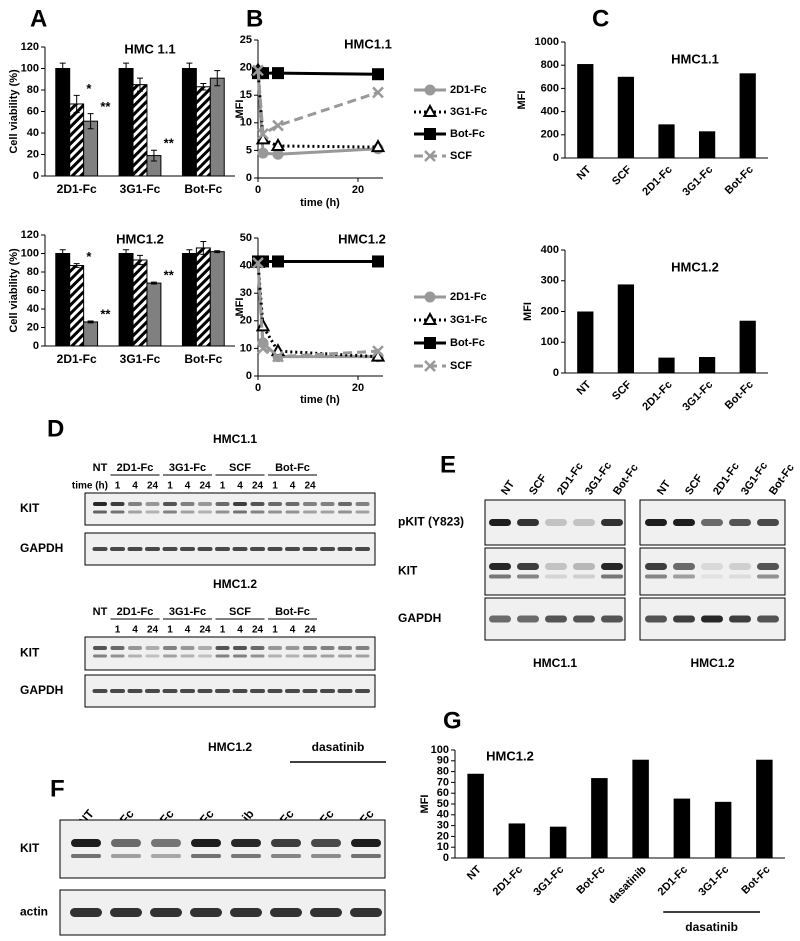 This screenshot has height=941, width=800. Describe the element at coordinates (57, 788) in the screenshot. I see `panel-label: F` at that location.